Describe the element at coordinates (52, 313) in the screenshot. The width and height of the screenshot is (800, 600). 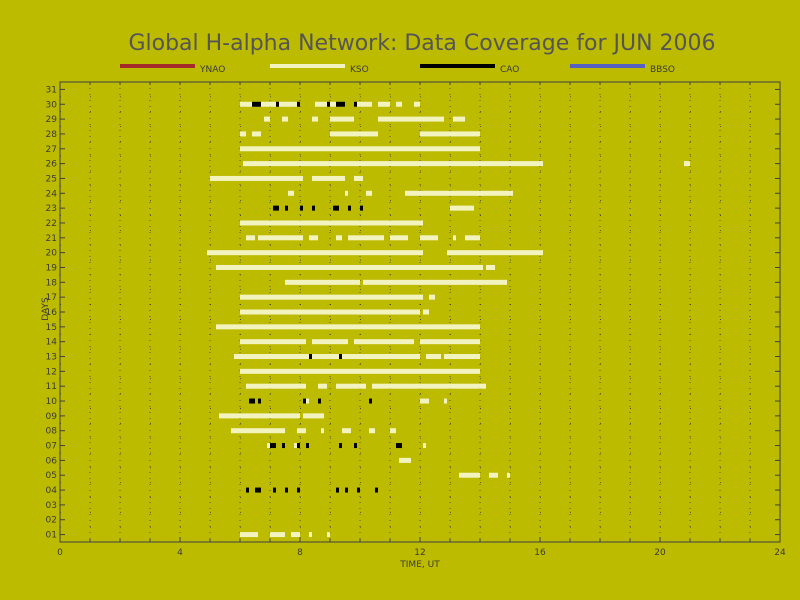
I see `y-tick-label: 16` at that location.